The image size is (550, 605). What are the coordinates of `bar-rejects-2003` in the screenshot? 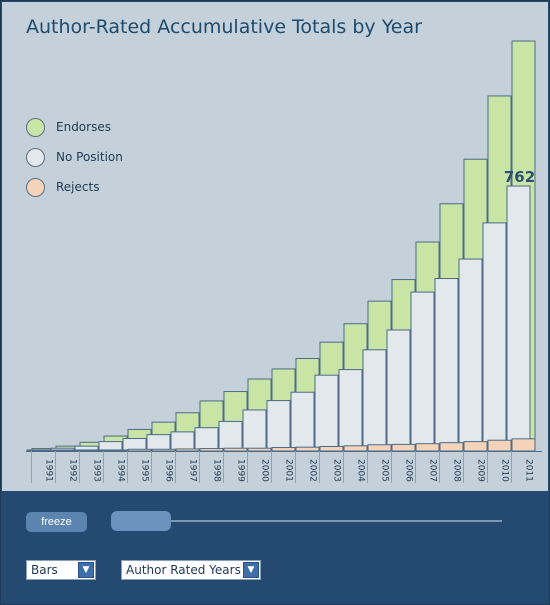 It's located at (331, 448).